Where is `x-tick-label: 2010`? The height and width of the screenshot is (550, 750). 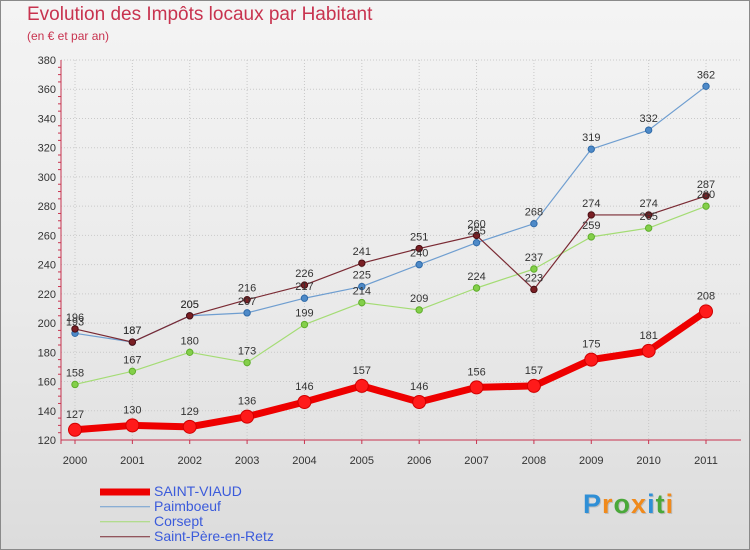 x-tick-label: 2010 is located at coordinates (648, 461).